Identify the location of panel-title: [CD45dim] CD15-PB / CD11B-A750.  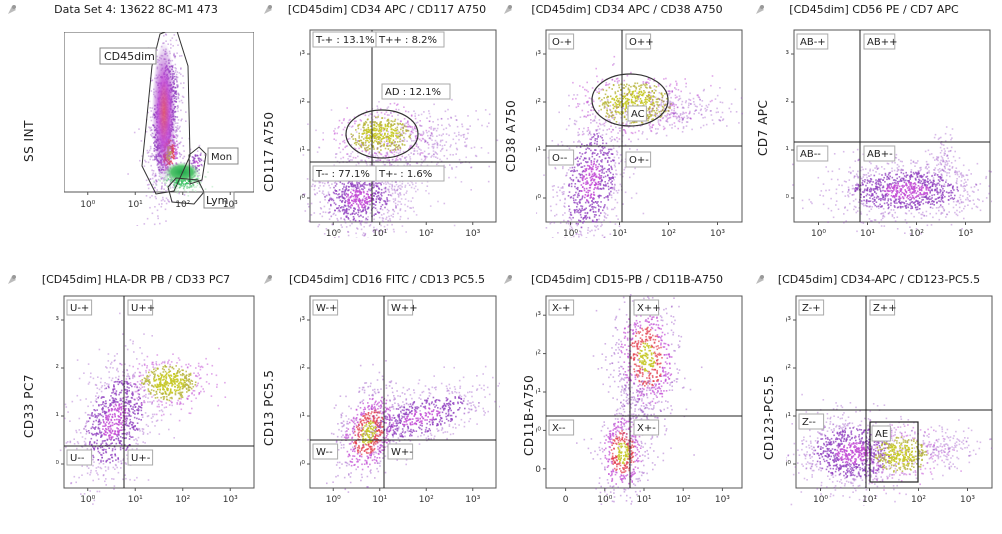
(627, 279).